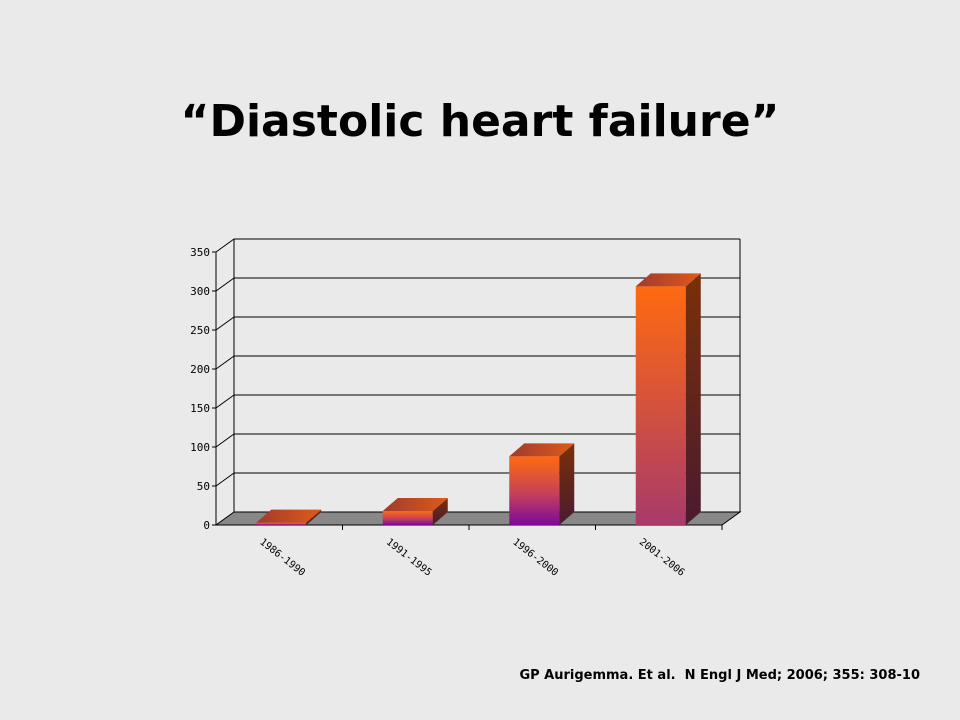 The width and height of the screenshot is (960, 720). Describe the element at coordinates (490, 552) in the screenshot. I see `x-axis: 1986-1990 1991-1995 1996-2000 2001-2006` at that location.